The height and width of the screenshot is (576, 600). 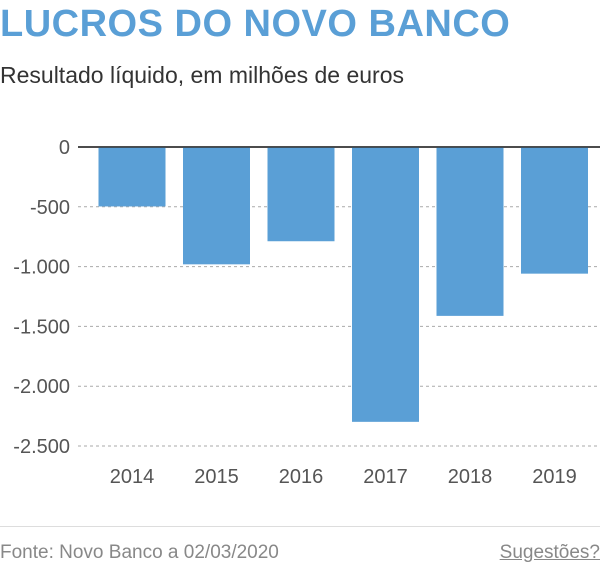 I want to click on bar-2015, so click(x=216, y=206).